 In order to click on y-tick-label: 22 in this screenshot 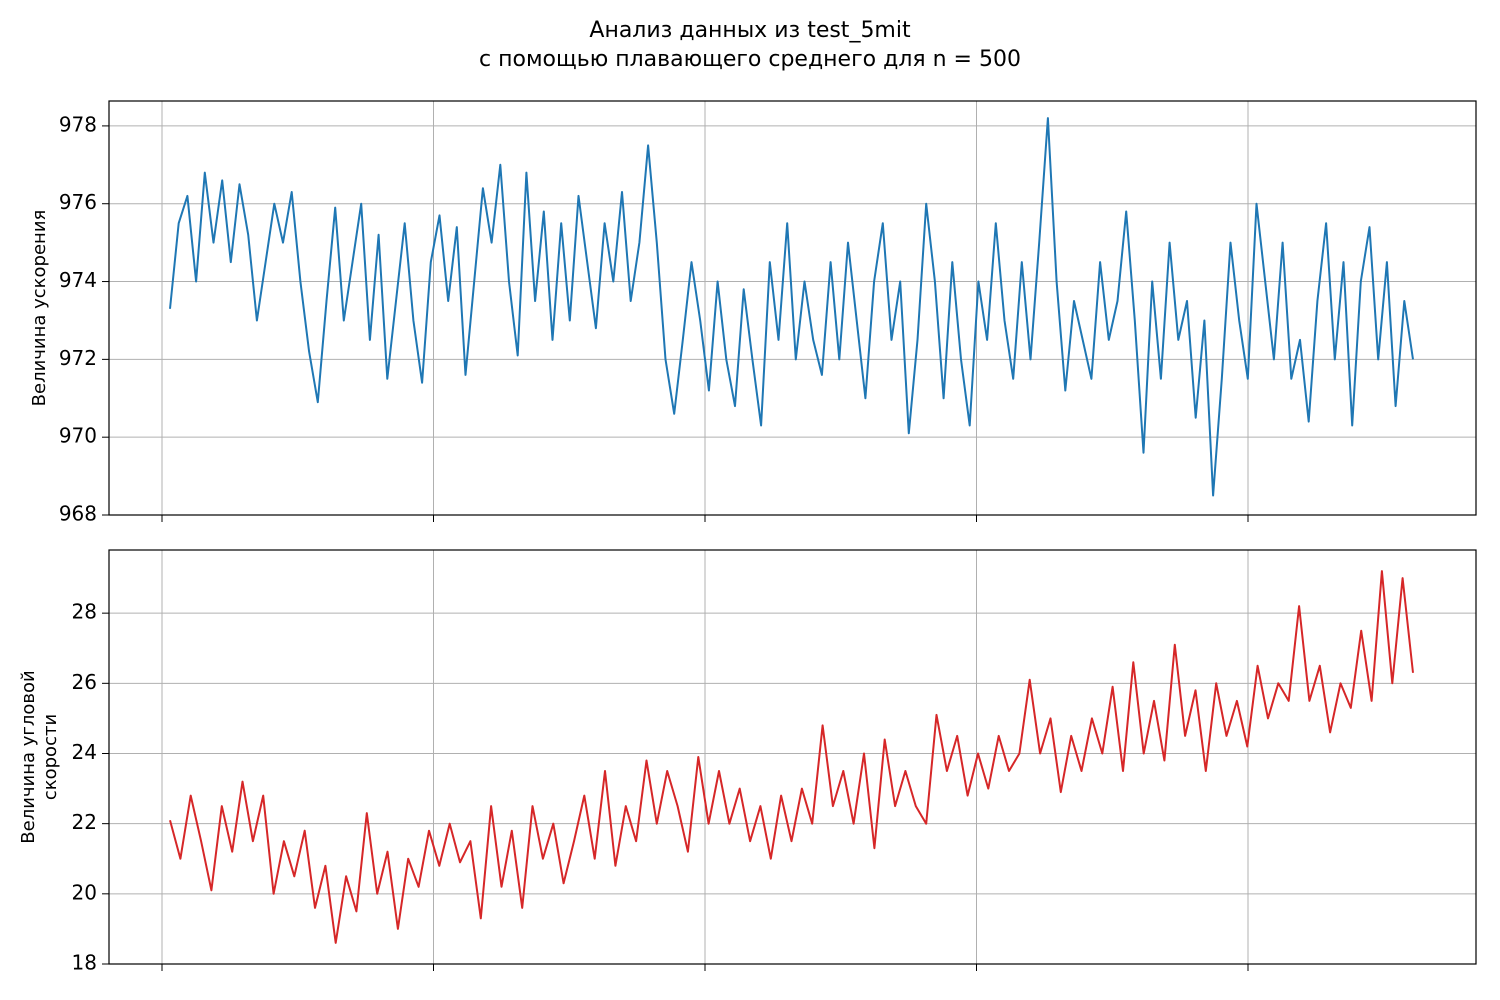, I will do `click(84, 822)`.